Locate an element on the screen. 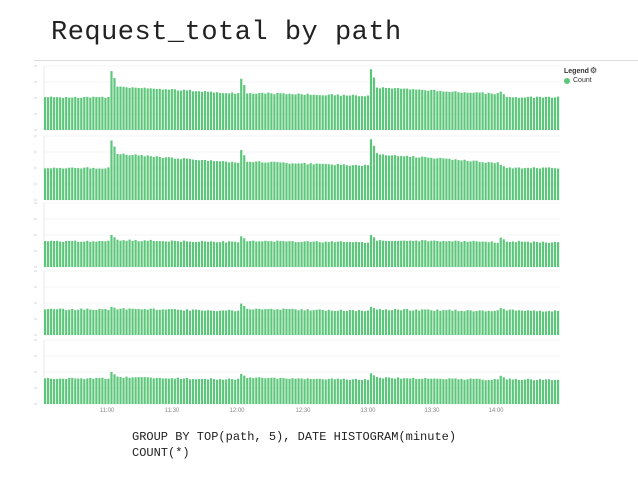  gear-icon: ⚙ is located at coordinates (593, 70).